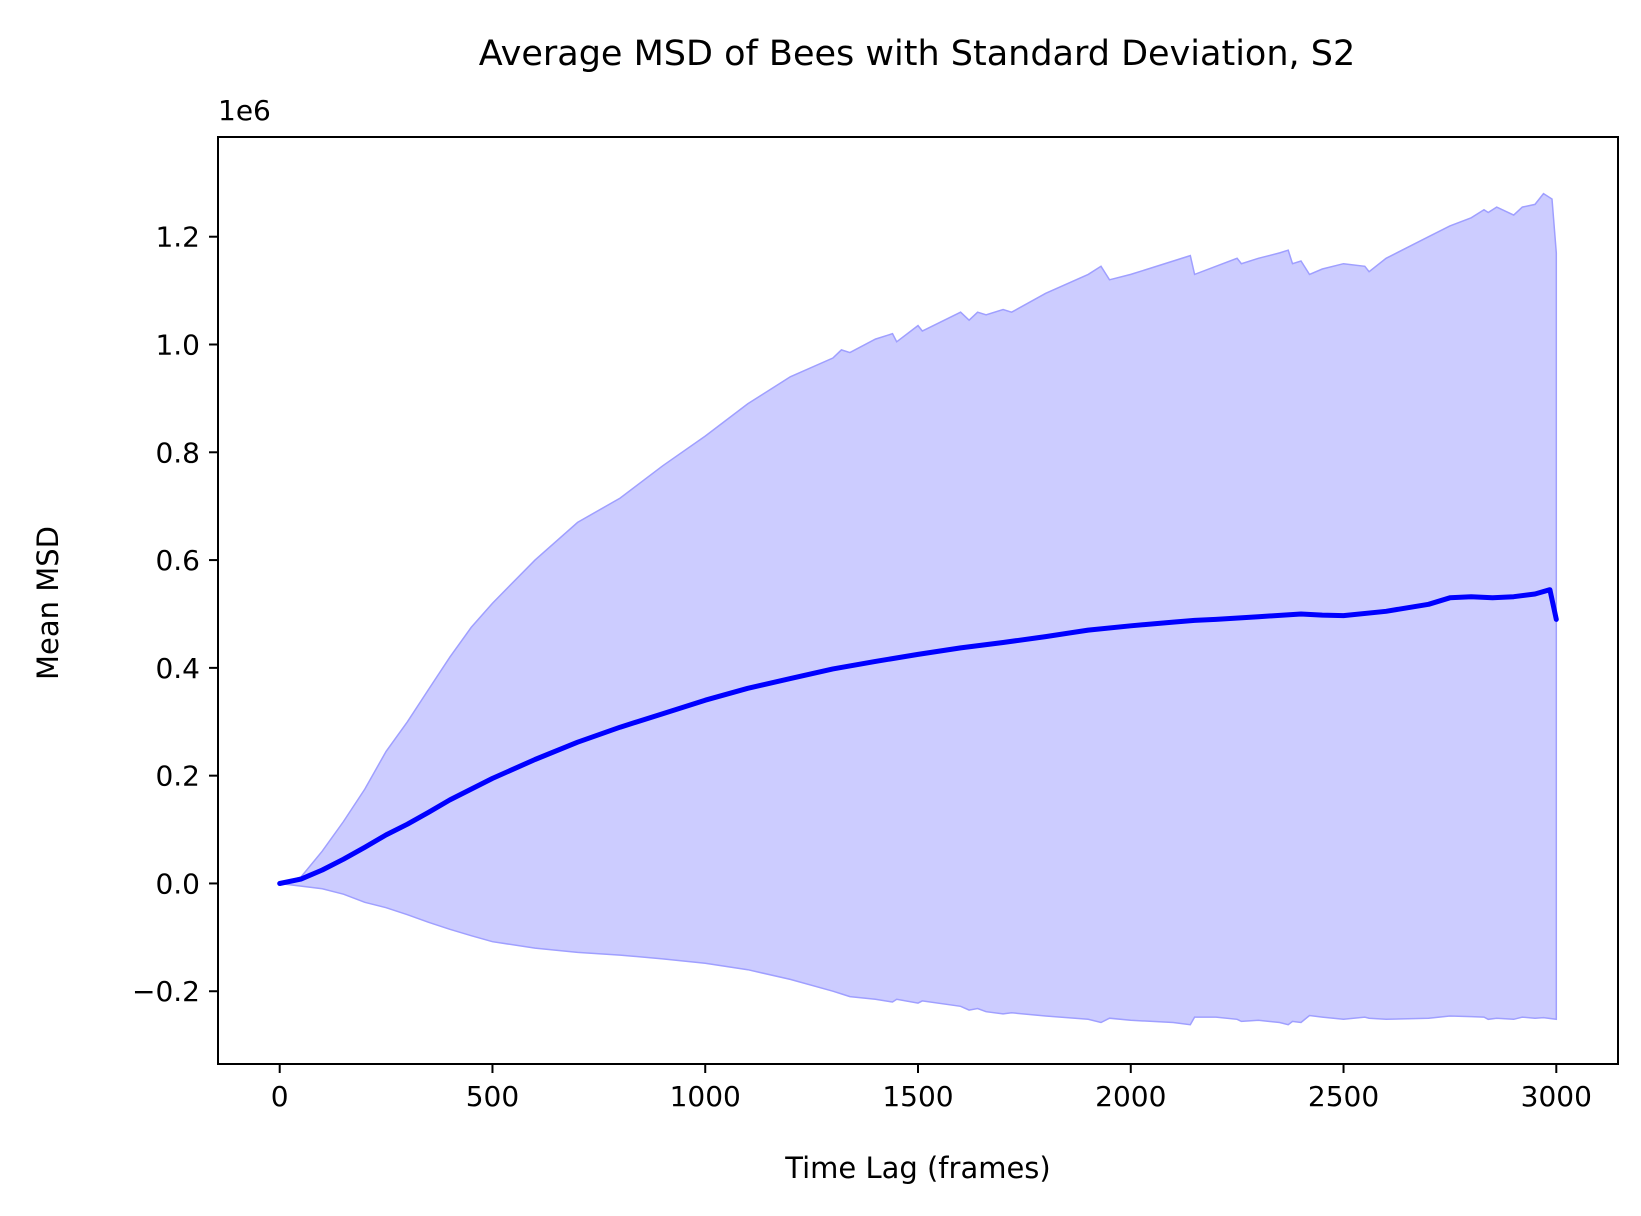 The width and height of the screenshot is (1641, 1216). What do you see at coordinates (492, 1096) in the screenshot?
I see `x-tick-label: 500` at bounding box center [492, 1096].